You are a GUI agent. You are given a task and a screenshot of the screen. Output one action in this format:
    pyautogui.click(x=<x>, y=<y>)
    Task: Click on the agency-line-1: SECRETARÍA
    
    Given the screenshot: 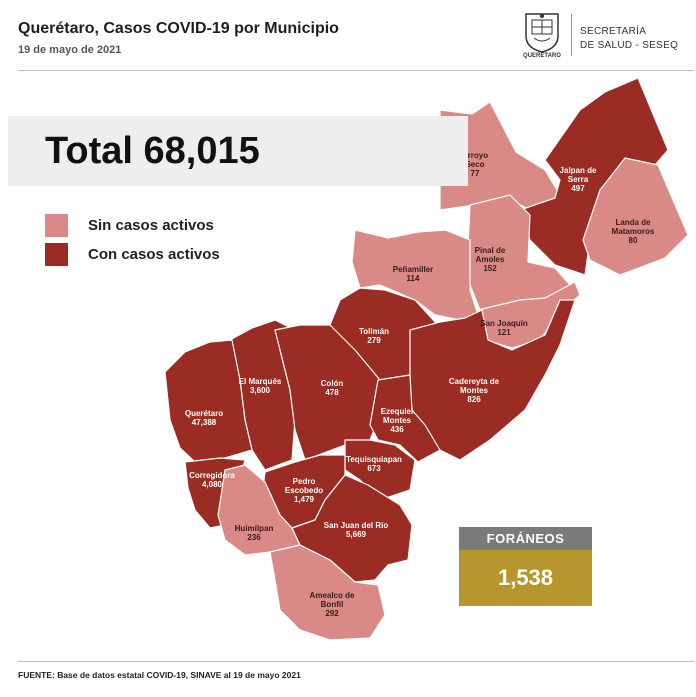 What is the action you would take?
    pyautogui.click(x=613, y=31)
    